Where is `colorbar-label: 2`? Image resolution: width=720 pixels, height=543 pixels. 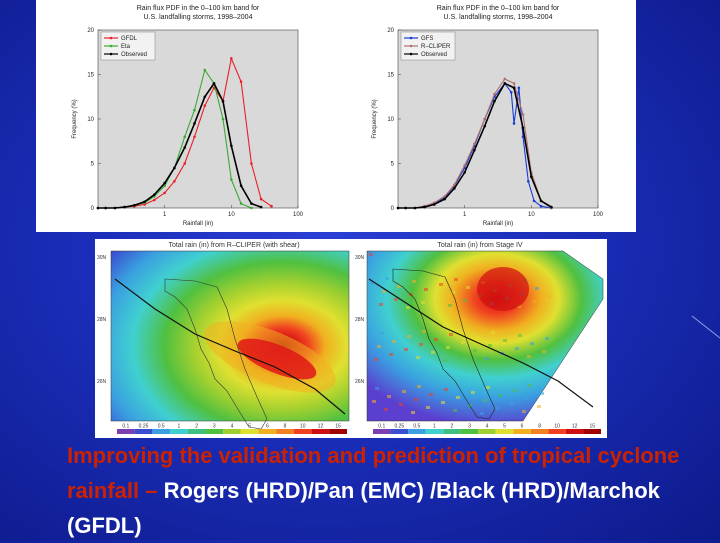
colorbar-label: 2 is located at coordinates (452, 427).